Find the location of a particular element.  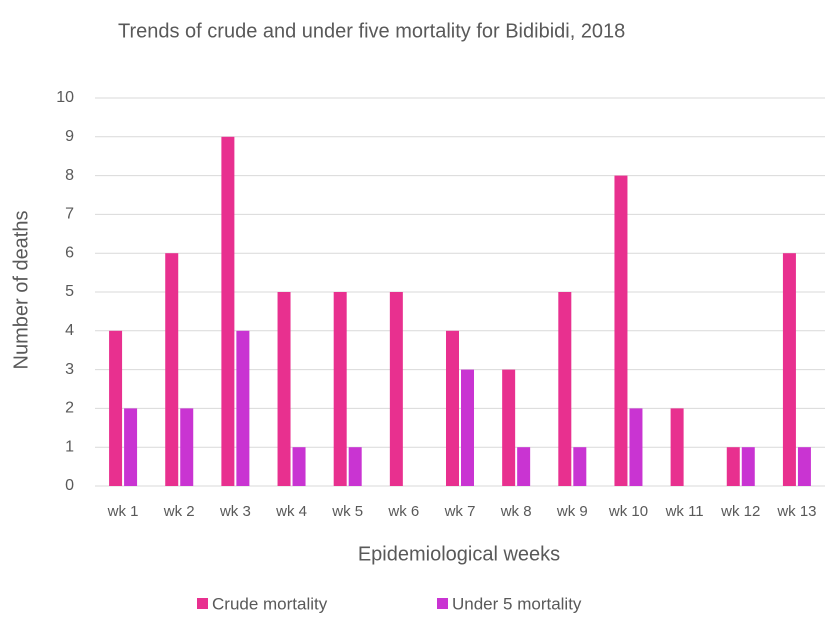

y-tick-label: 10 is located at coordinates (65, 97).